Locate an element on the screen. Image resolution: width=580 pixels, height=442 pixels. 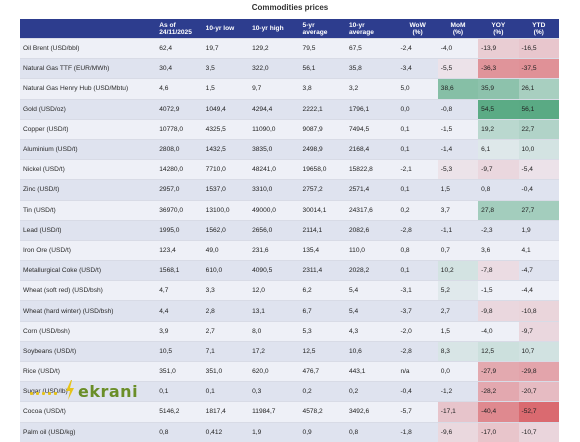
commodity-name: Natural Gas TTF (EUR/MWh) is located at coordinates (88, 68).